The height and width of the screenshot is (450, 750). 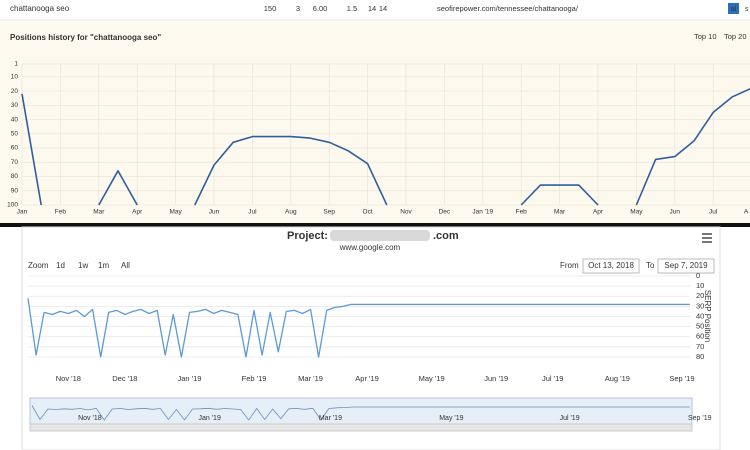 What do you see at coordinates (569, 265) in the screenshot?
I see `from-label: From` at bounding box center [569, 265].